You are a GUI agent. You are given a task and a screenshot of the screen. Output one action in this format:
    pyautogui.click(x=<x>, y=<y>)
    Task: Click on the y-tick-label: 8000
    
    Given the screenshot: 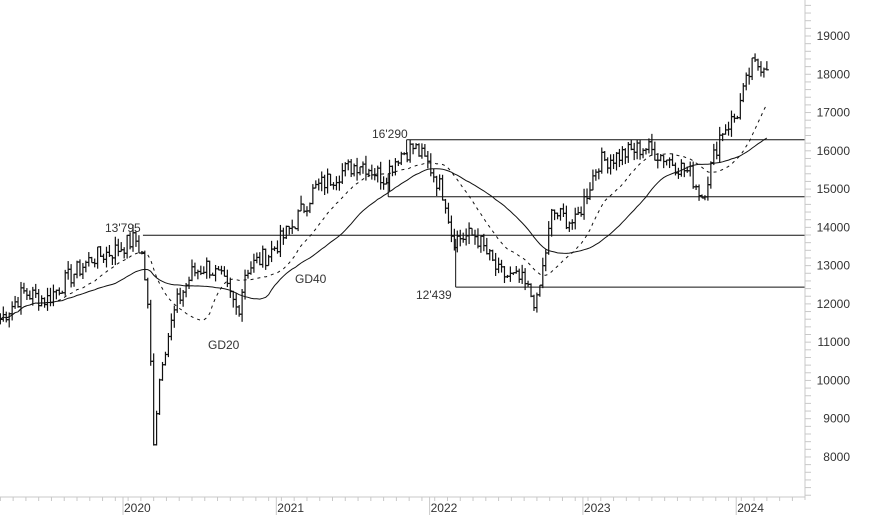 What is the action you would take?
    pyautogui.click(x=836, y=457)
    